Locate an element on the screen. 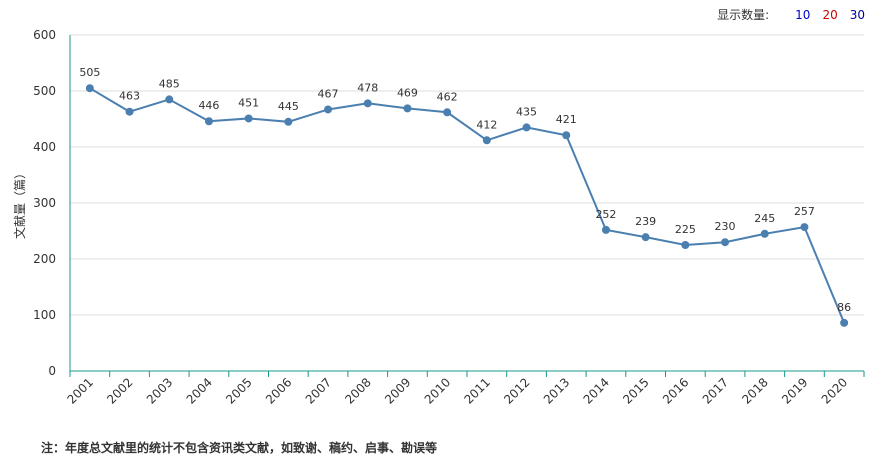 The height and width of the screenshot is (468, 881). data-label: 239 is located at coordinates (645, 221).